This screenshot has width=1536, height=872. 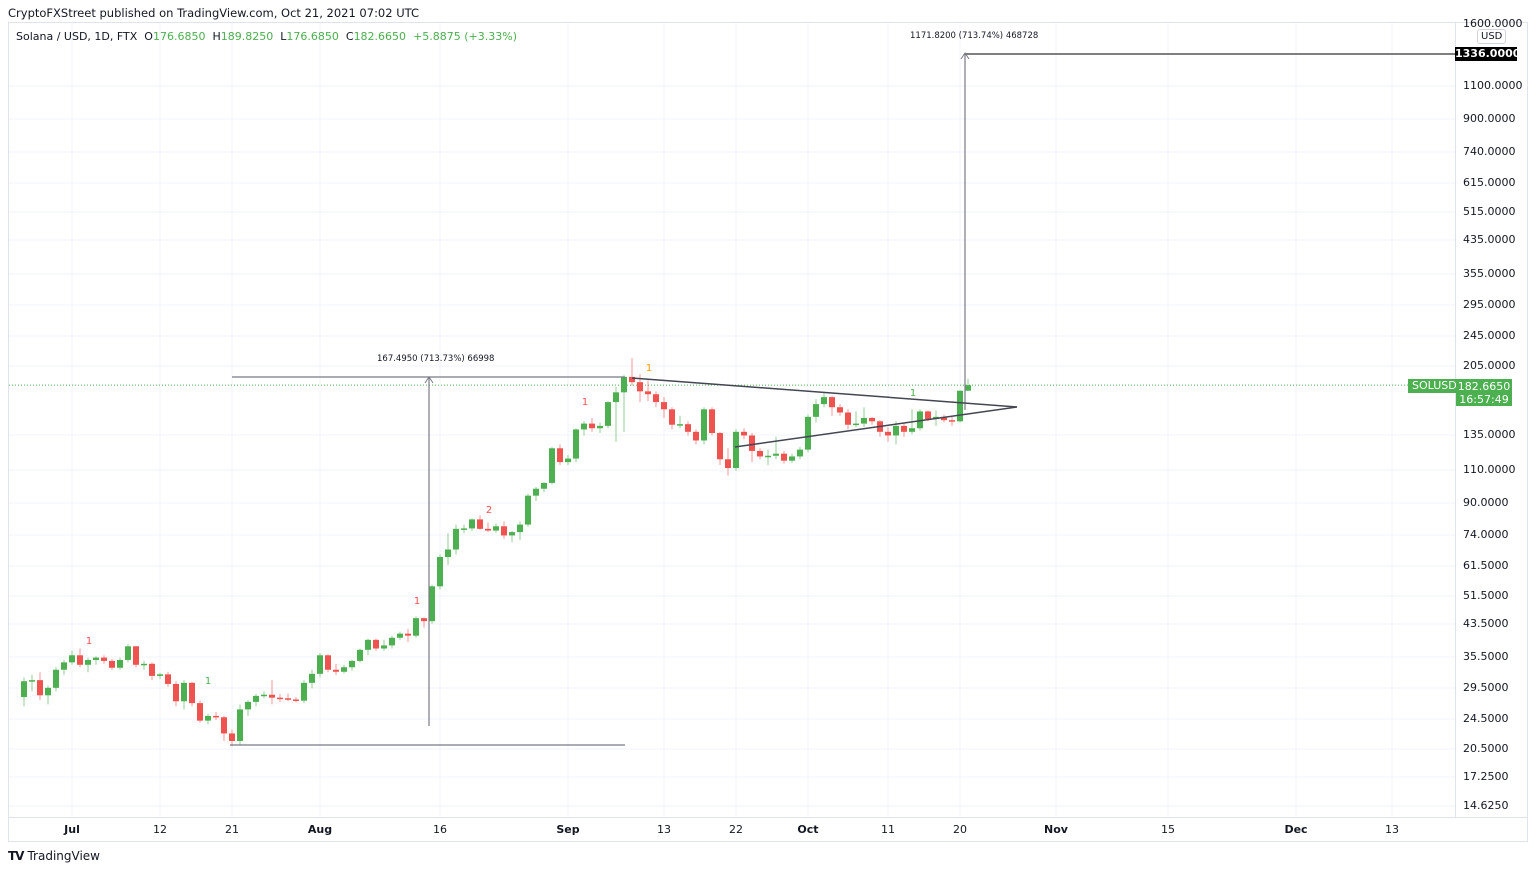 I want to click on symbol-name: Solana / USD, 1D, FTX, so click(x=77, y=36).